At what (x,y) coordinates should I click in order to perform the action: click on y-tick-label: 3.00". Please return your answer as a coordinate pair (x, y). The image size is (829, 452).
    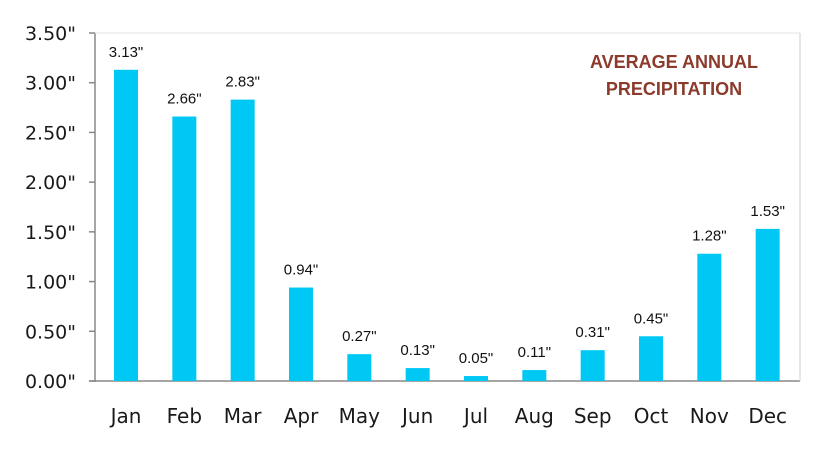
    Looking at the image, I should click on (50, 84).